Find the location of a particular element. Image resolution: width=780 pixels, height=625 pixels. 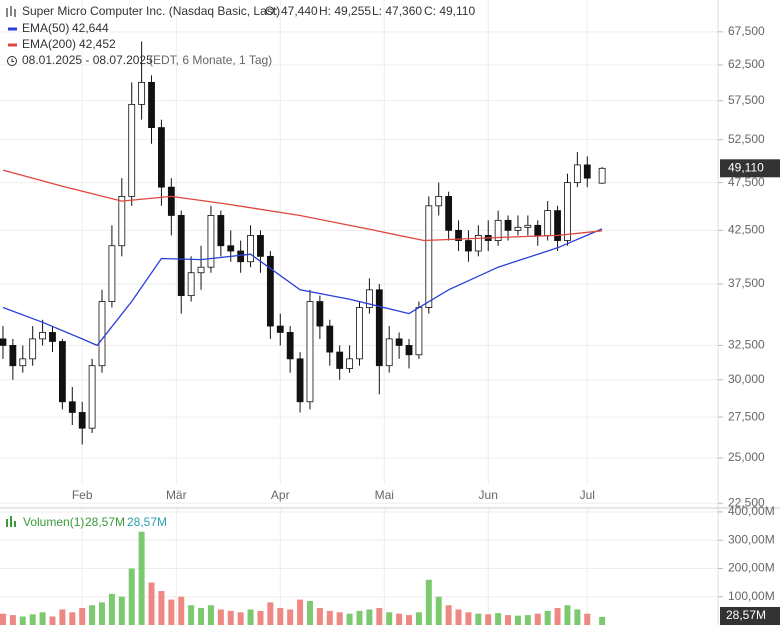

last-price-label: 49,110 is located at coordinates (746, 167).